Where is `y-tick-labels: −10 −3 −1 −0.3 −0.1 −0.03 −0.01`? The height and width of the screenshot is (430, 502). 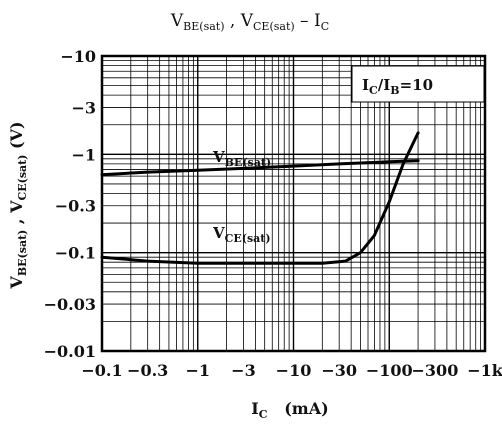 y-tick-labels: −10 −3 −1 −0.3 −0.1 −0.03 −0.01 is located at coordinates (70, 204).